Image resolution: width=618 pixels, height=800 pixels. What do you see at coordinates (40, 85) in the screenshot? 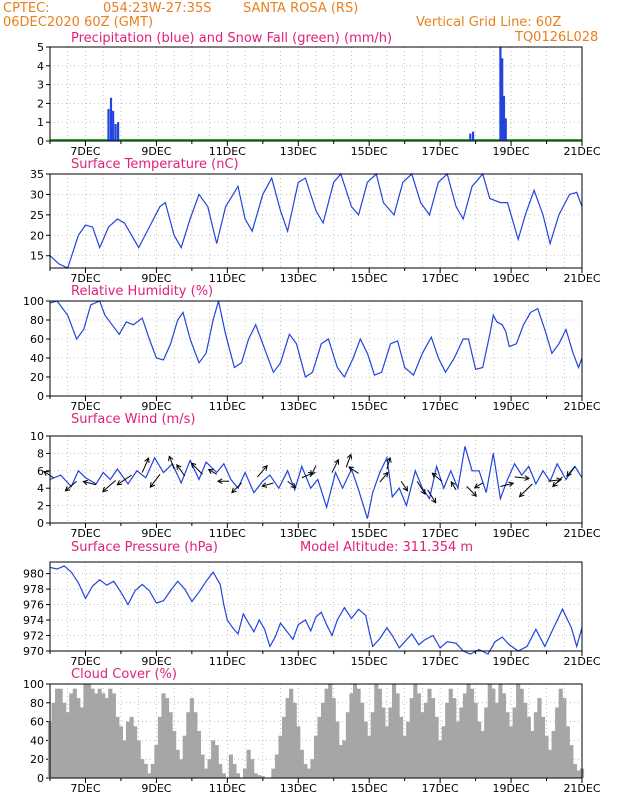
I see `y-tick-label: 3` at bounding box center [40, 85].